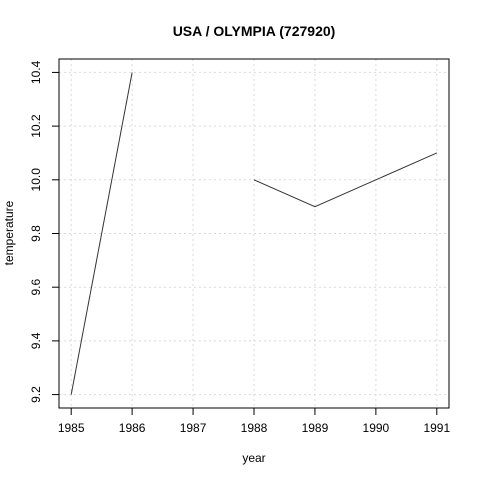  Describe the element at coordinates (254, 428) in the screenshot. I see `x-tick-label: 1988` at that location.